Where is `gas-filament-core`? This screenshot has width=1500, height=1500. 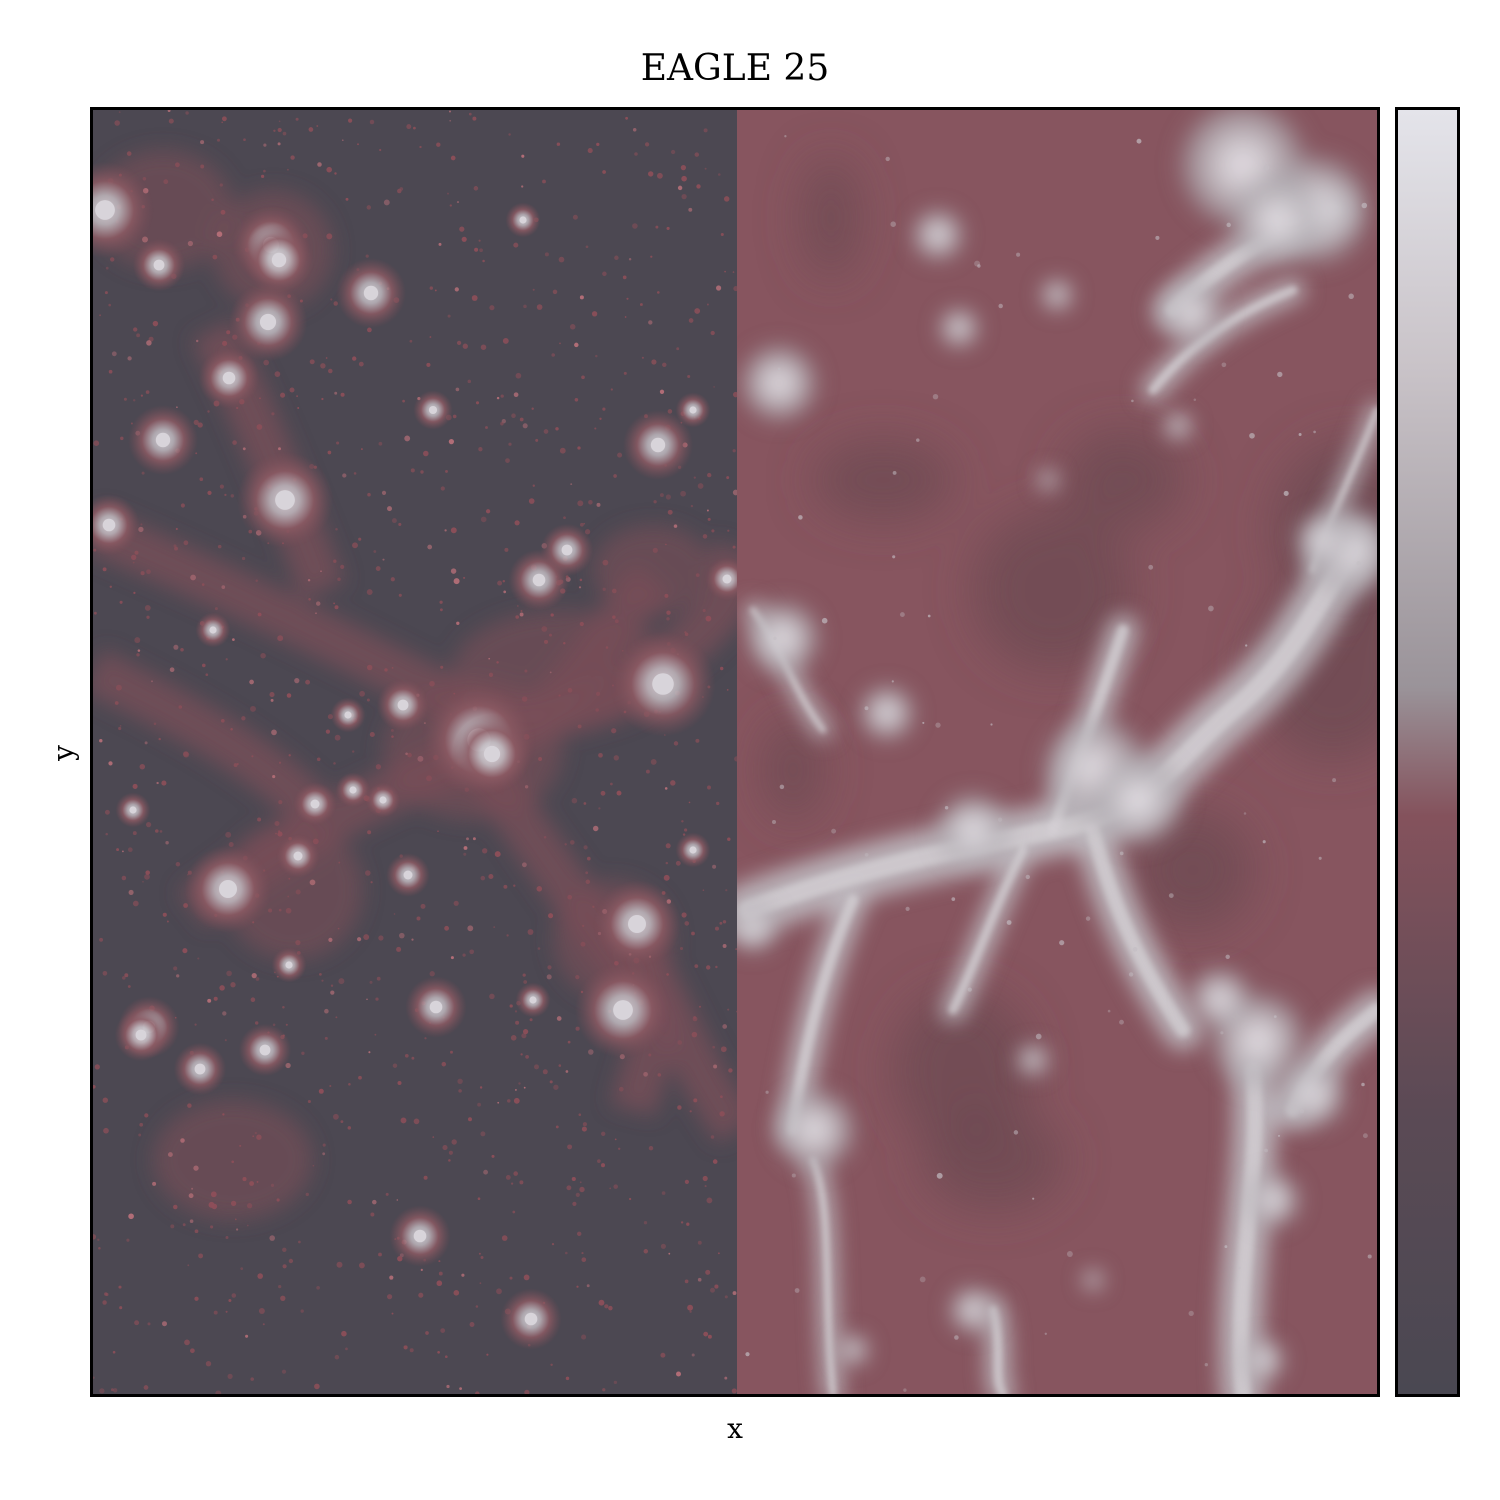
gas-filament-core is located at coordinates (1248, 1228).